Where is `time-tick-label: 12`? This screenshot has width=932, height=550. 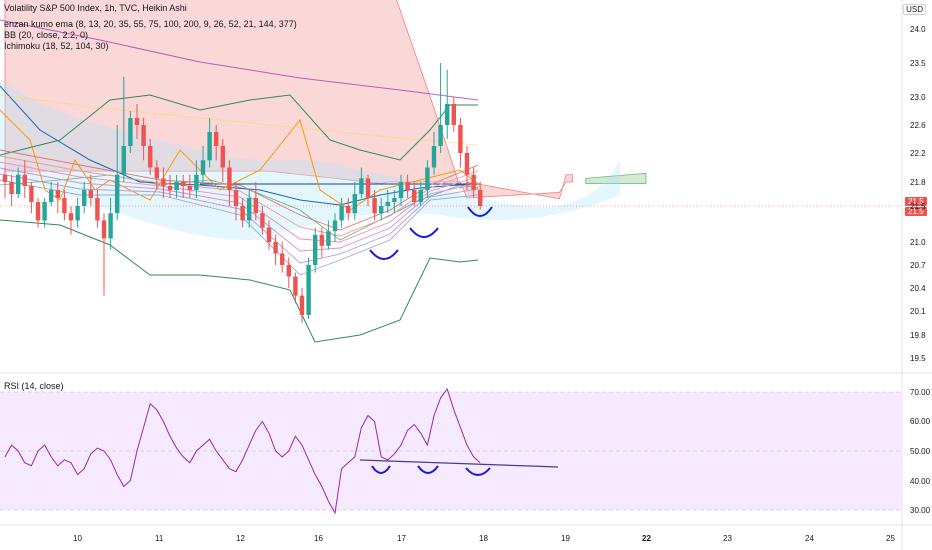
time-tick-label: 12 is located at coordinates (240, 538).